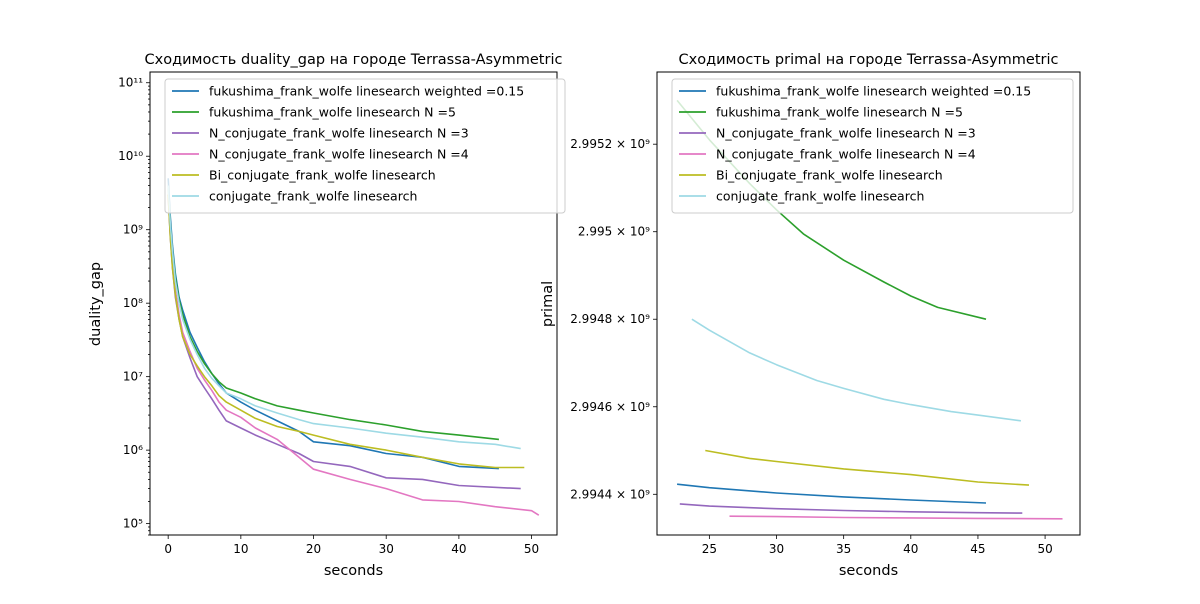 This screenshot has width=1200, height=604. What do you see at coordinates (96, 304) in the screenshot?
I see `y-axis-label: duality_gap` at bounding box center [96, 304].